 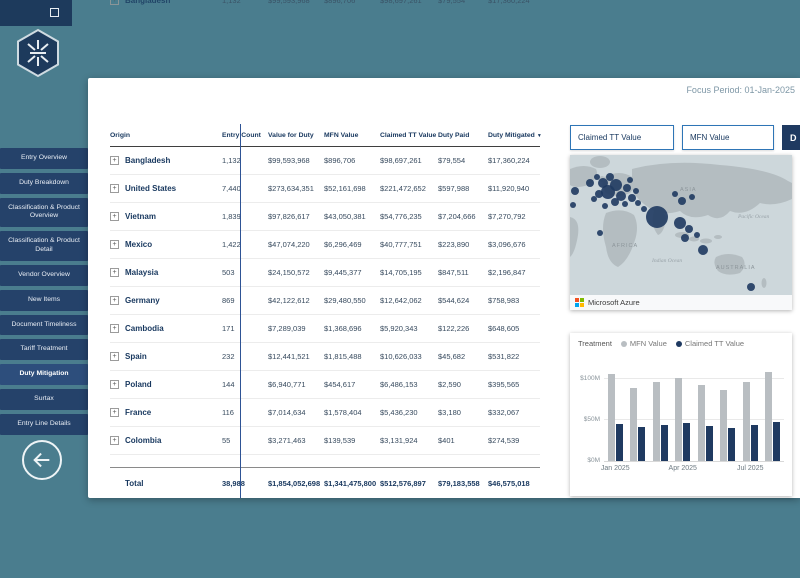 I want to click on sidebar-item-classification-product-detail: Classification & Product Detail, so click(x=44, y=246).